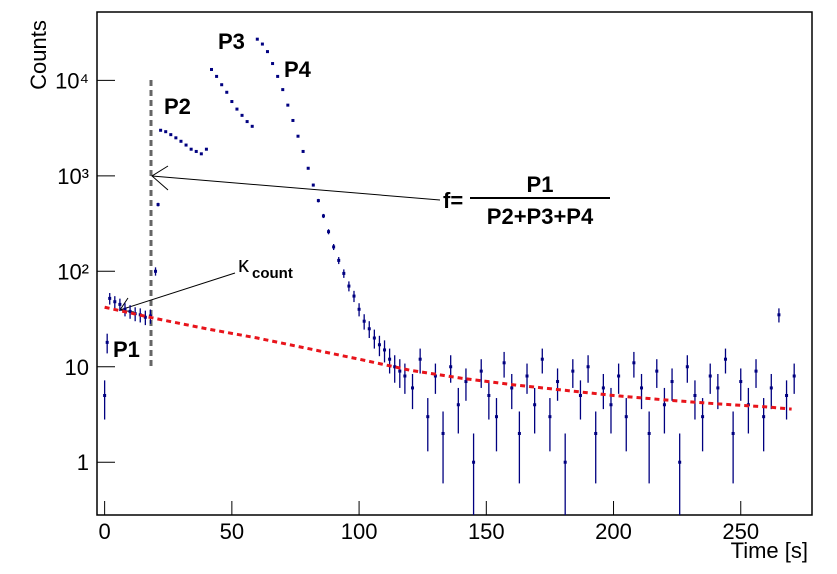 The image size is (837, 574). What do you see at coordinates (77, 367) in the screenshot?
I see `y-tick-label: 10` at bounding box center [77, 367].